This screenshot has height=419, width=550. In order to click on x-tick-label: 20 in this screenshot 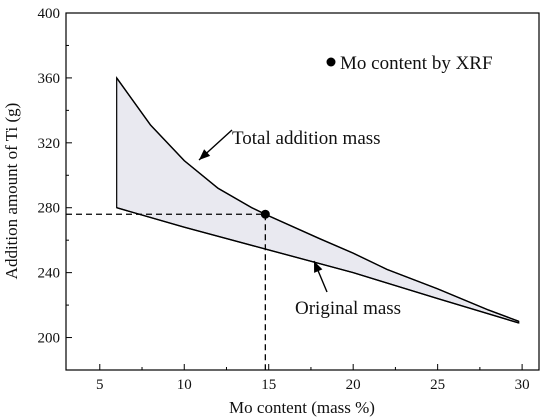, I will do `click(353, 385)`.